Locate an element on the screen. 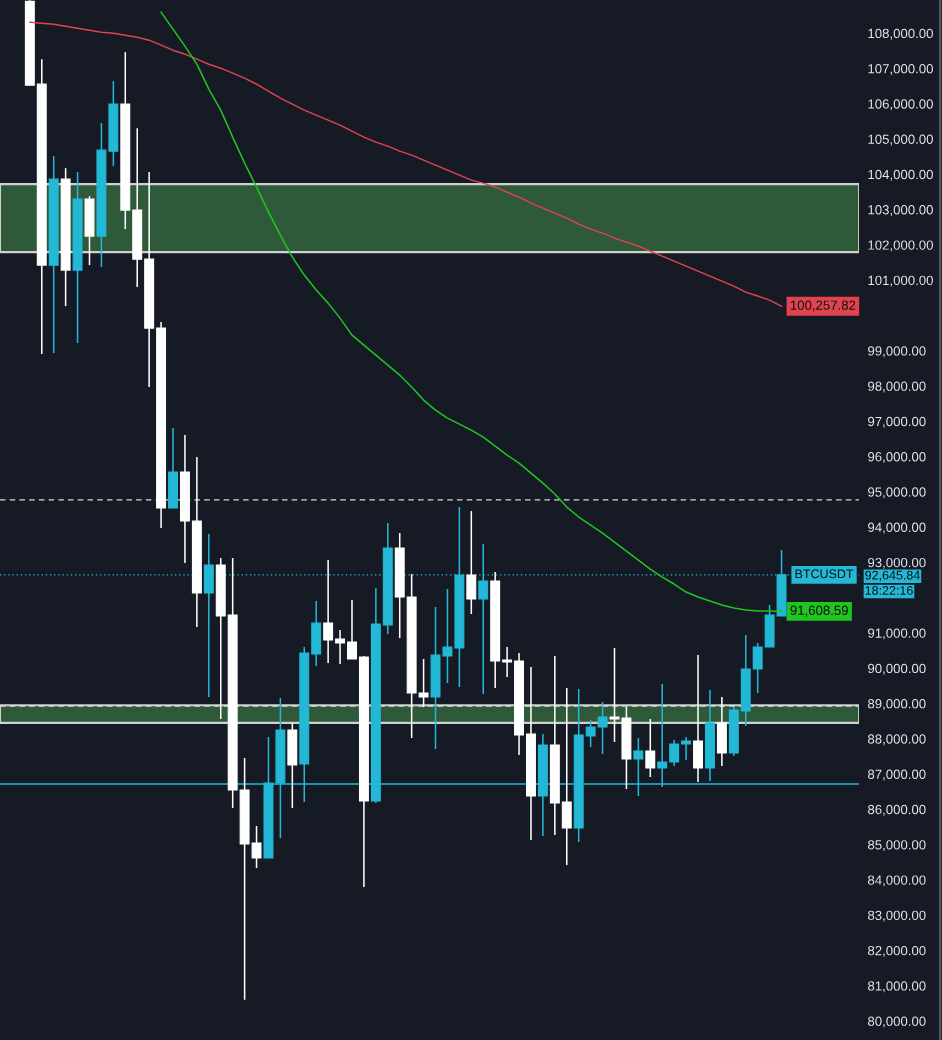 This screenshot has height=1040, width=942. y-tick-label: 107,000.00 is located at coordinates (900, 69).